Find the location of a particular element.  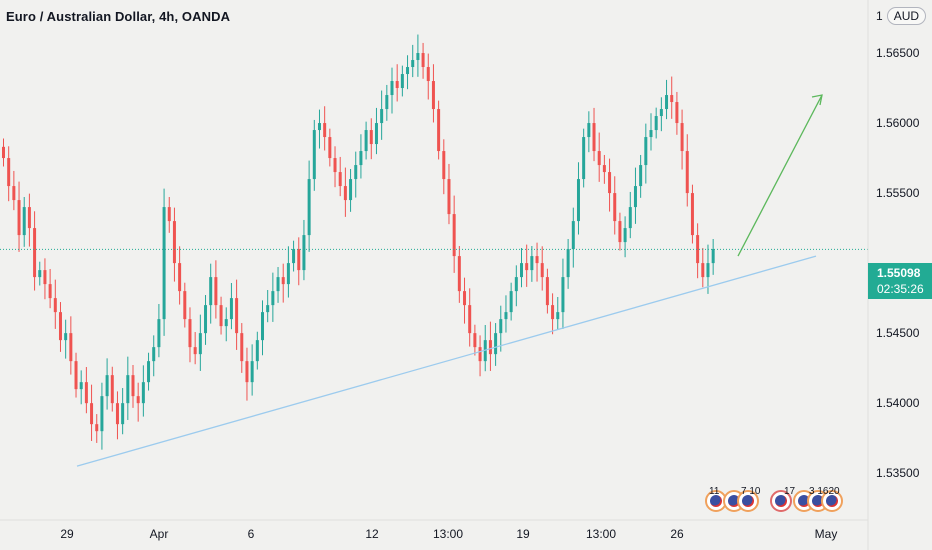

last-price-value: 1.55098 is located at coordinates (899, 273).